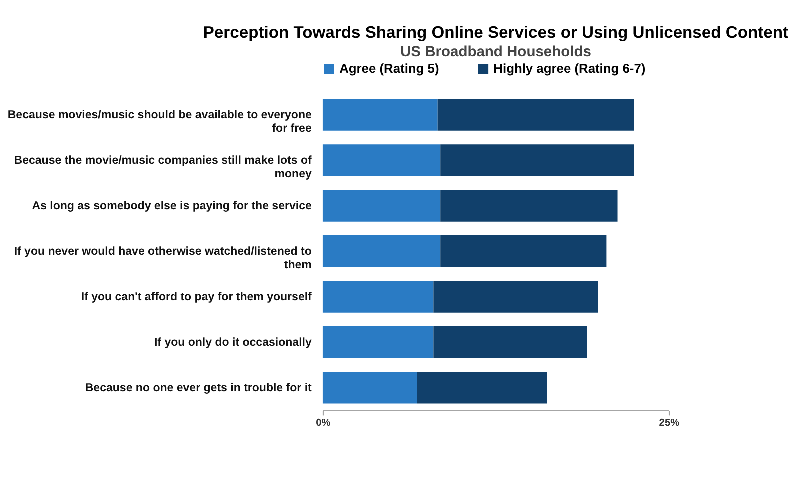 Image resolution: width=812 pixels, height=495 pixels. I want to click on y-tick-label: If you only do it occasionally, so click(233, 343).